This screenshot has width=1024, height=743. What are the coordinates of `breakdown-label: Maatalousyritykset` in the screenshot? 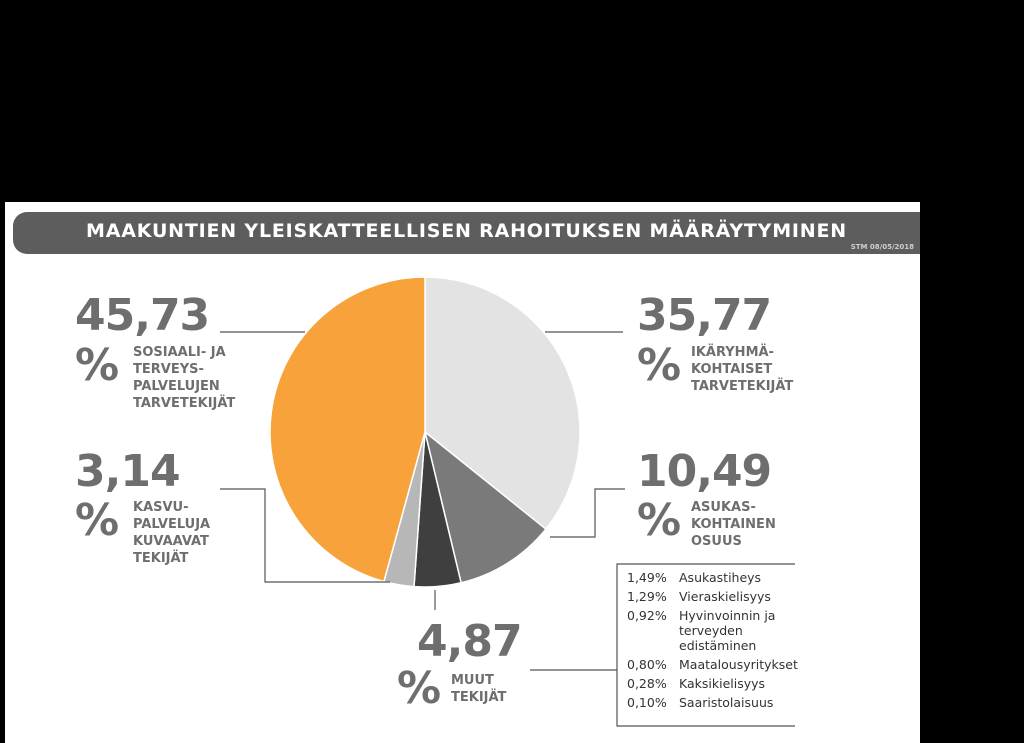 It's located at (738, 664).